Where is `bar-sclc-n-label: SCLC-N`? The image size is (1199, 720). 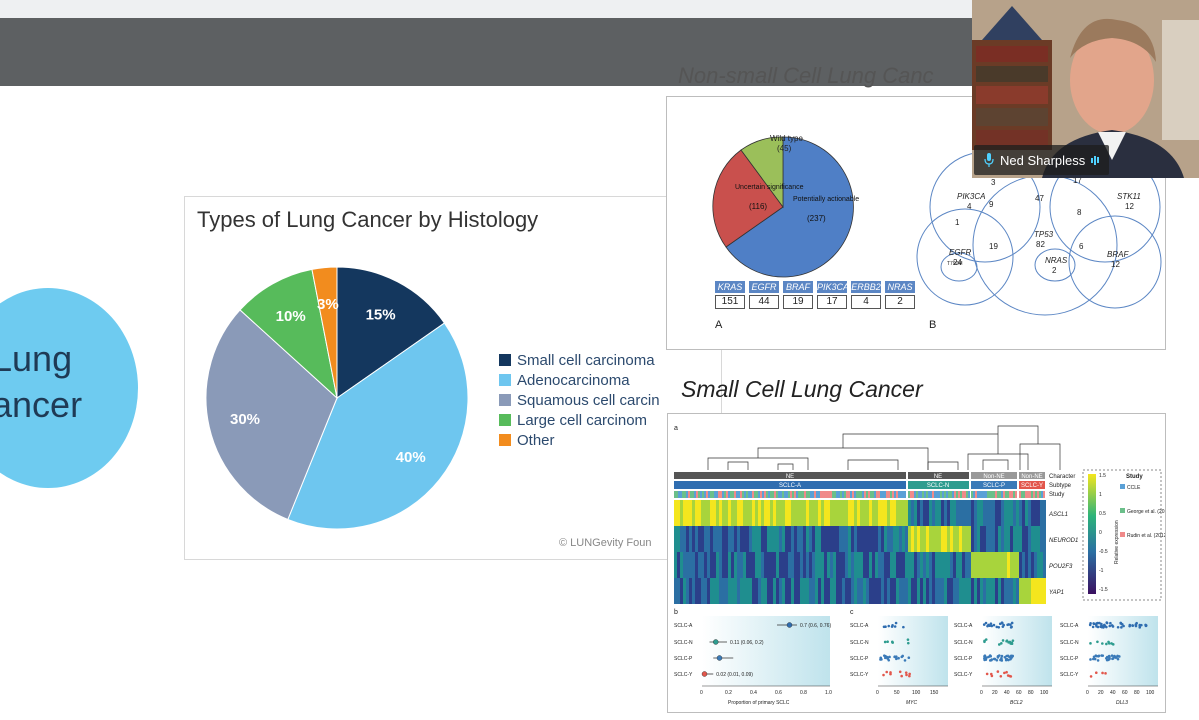 bar-sclc-n-label: SCLC-N is located at coordinates (938, 486).